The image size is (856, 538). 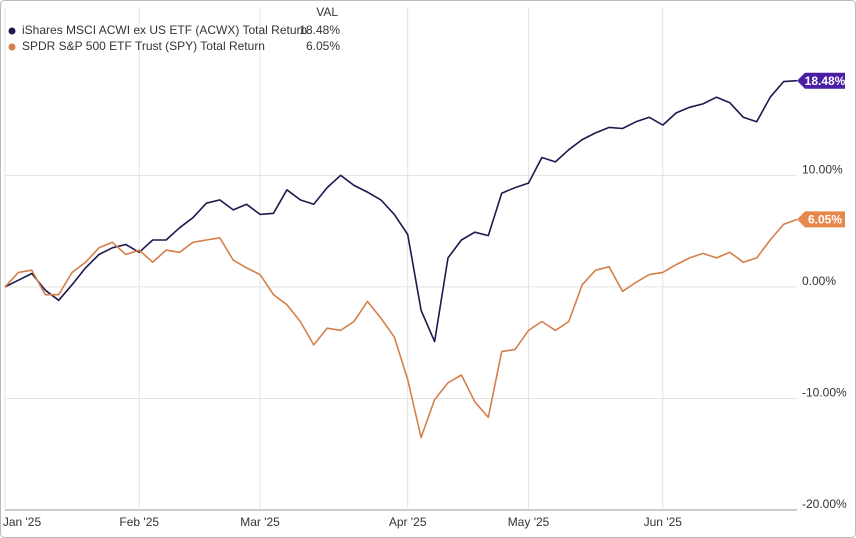 I want to click on x-tick-label: Apr '25, so click(x=408, y=522).